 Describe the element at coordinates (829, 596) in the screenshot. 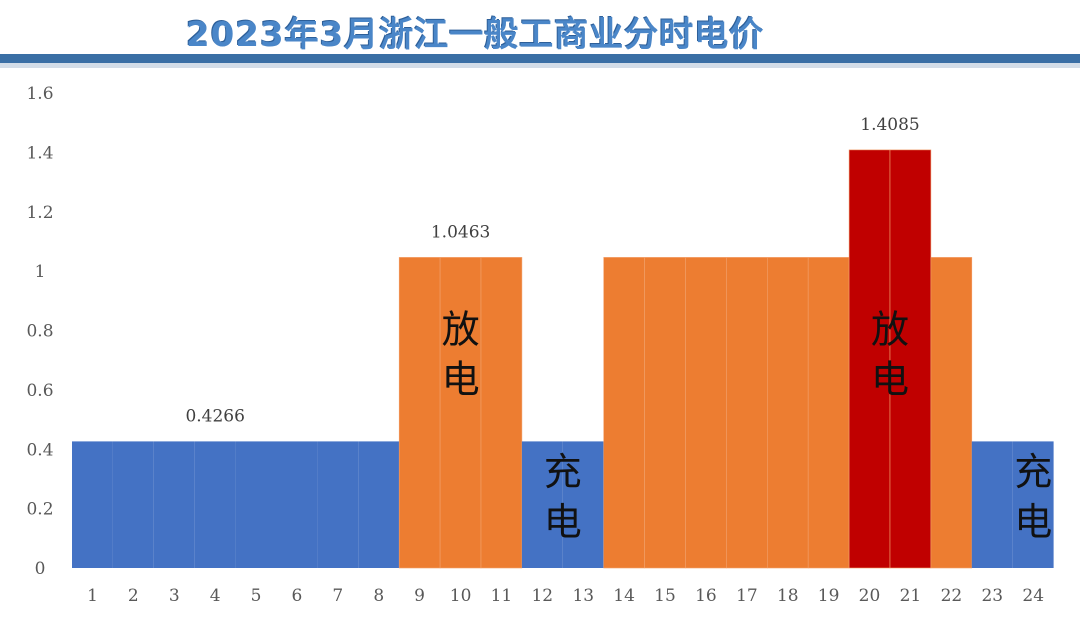

I see `x-tick-label: 19` at that location.